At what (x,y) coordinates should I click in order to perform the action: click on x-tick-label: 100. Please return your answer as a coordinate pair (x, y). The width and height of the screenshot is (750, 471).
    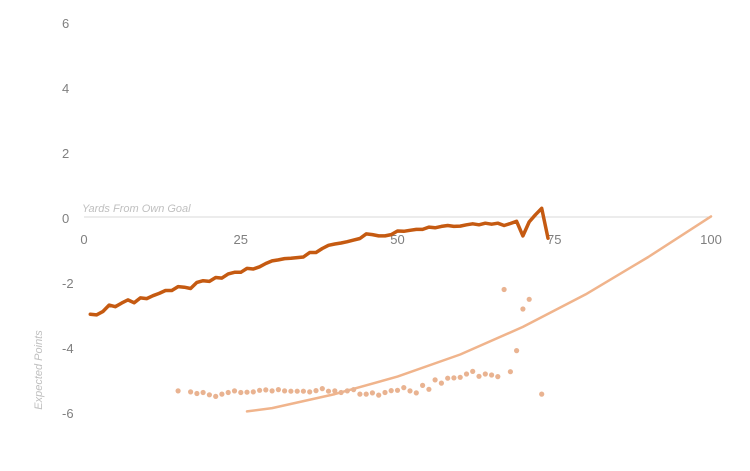
    Looking at the image, I should click on (711, 239).